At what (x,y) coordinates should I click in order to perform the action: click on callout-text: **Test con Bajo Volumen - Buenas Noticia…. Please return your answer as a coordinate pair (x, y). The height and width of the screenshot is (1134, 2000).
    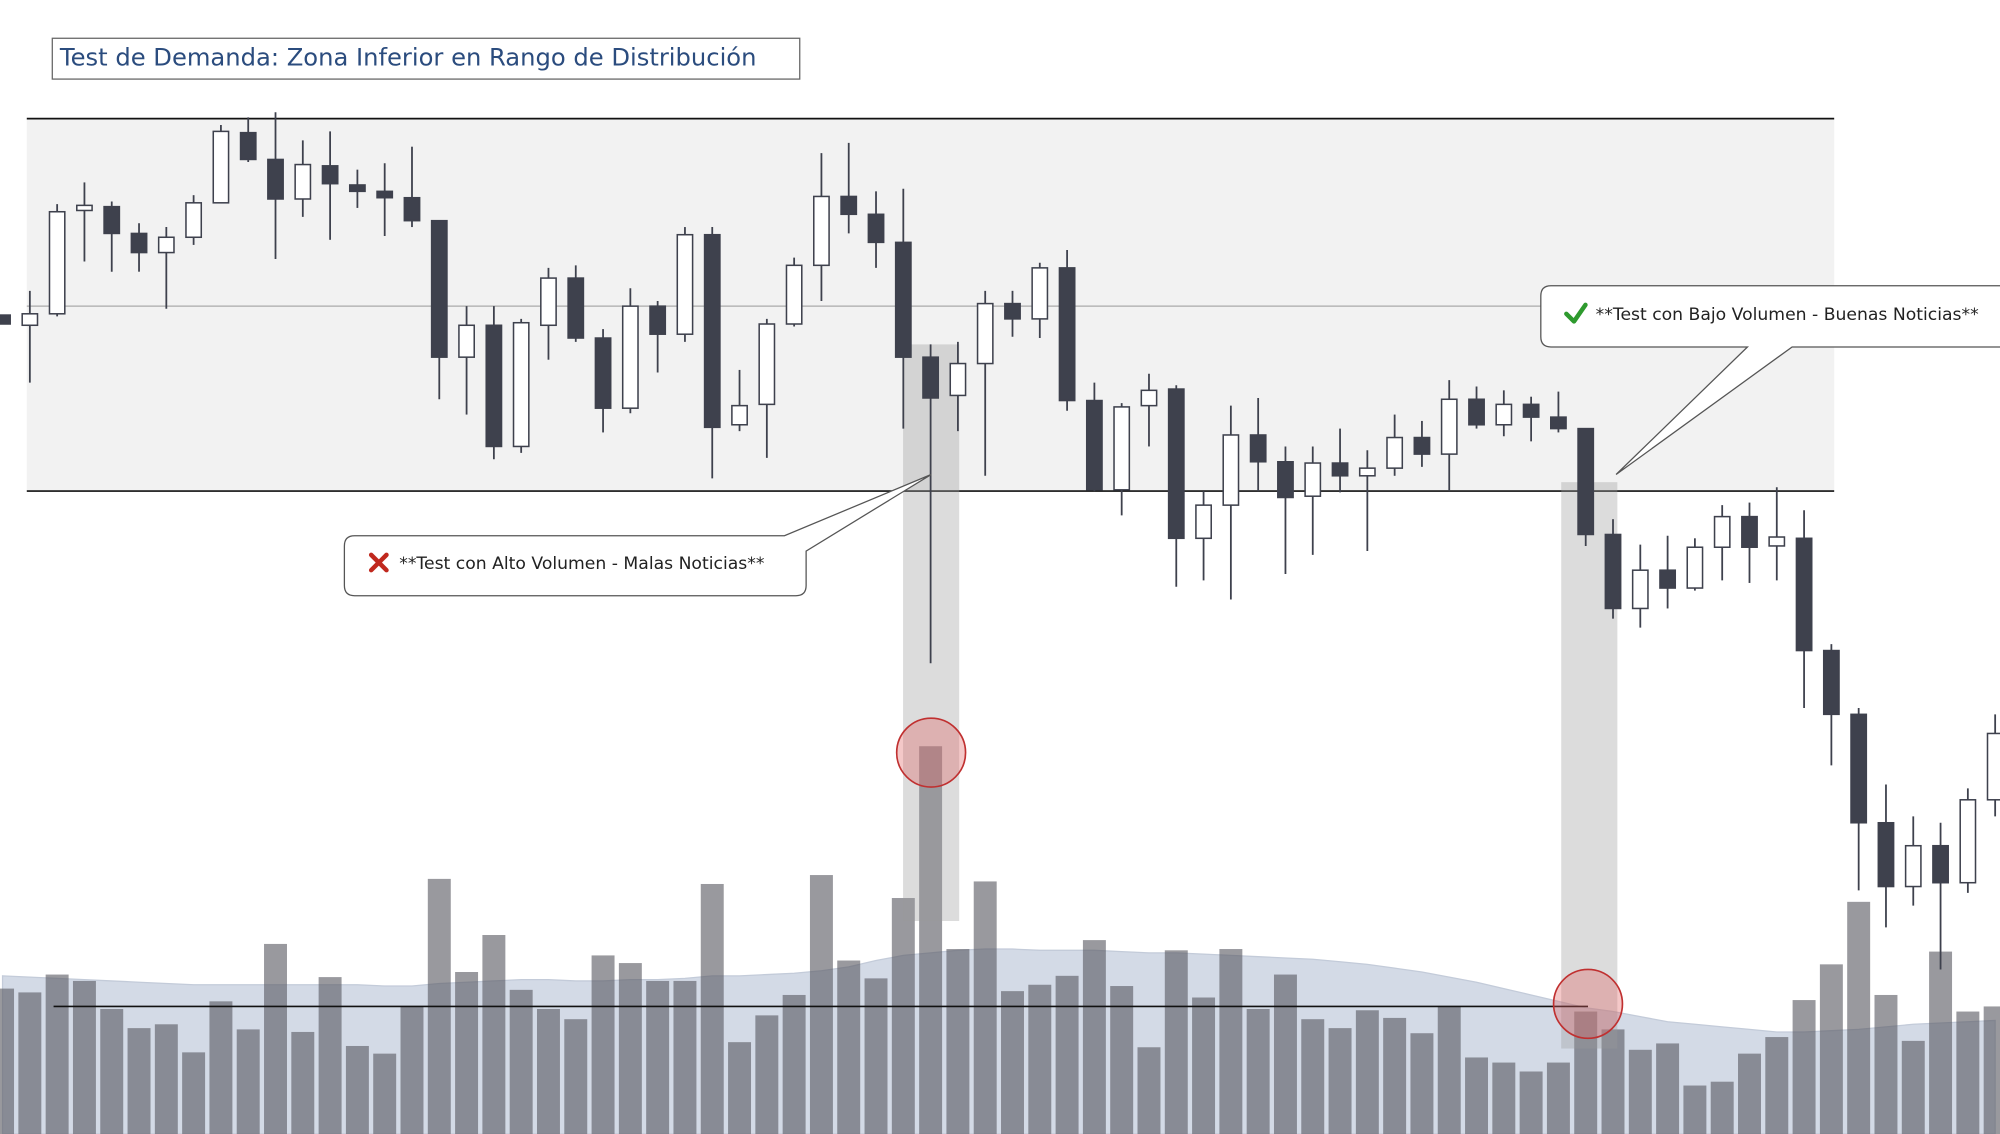
    Looking at the image, I should click on (1787, 315).